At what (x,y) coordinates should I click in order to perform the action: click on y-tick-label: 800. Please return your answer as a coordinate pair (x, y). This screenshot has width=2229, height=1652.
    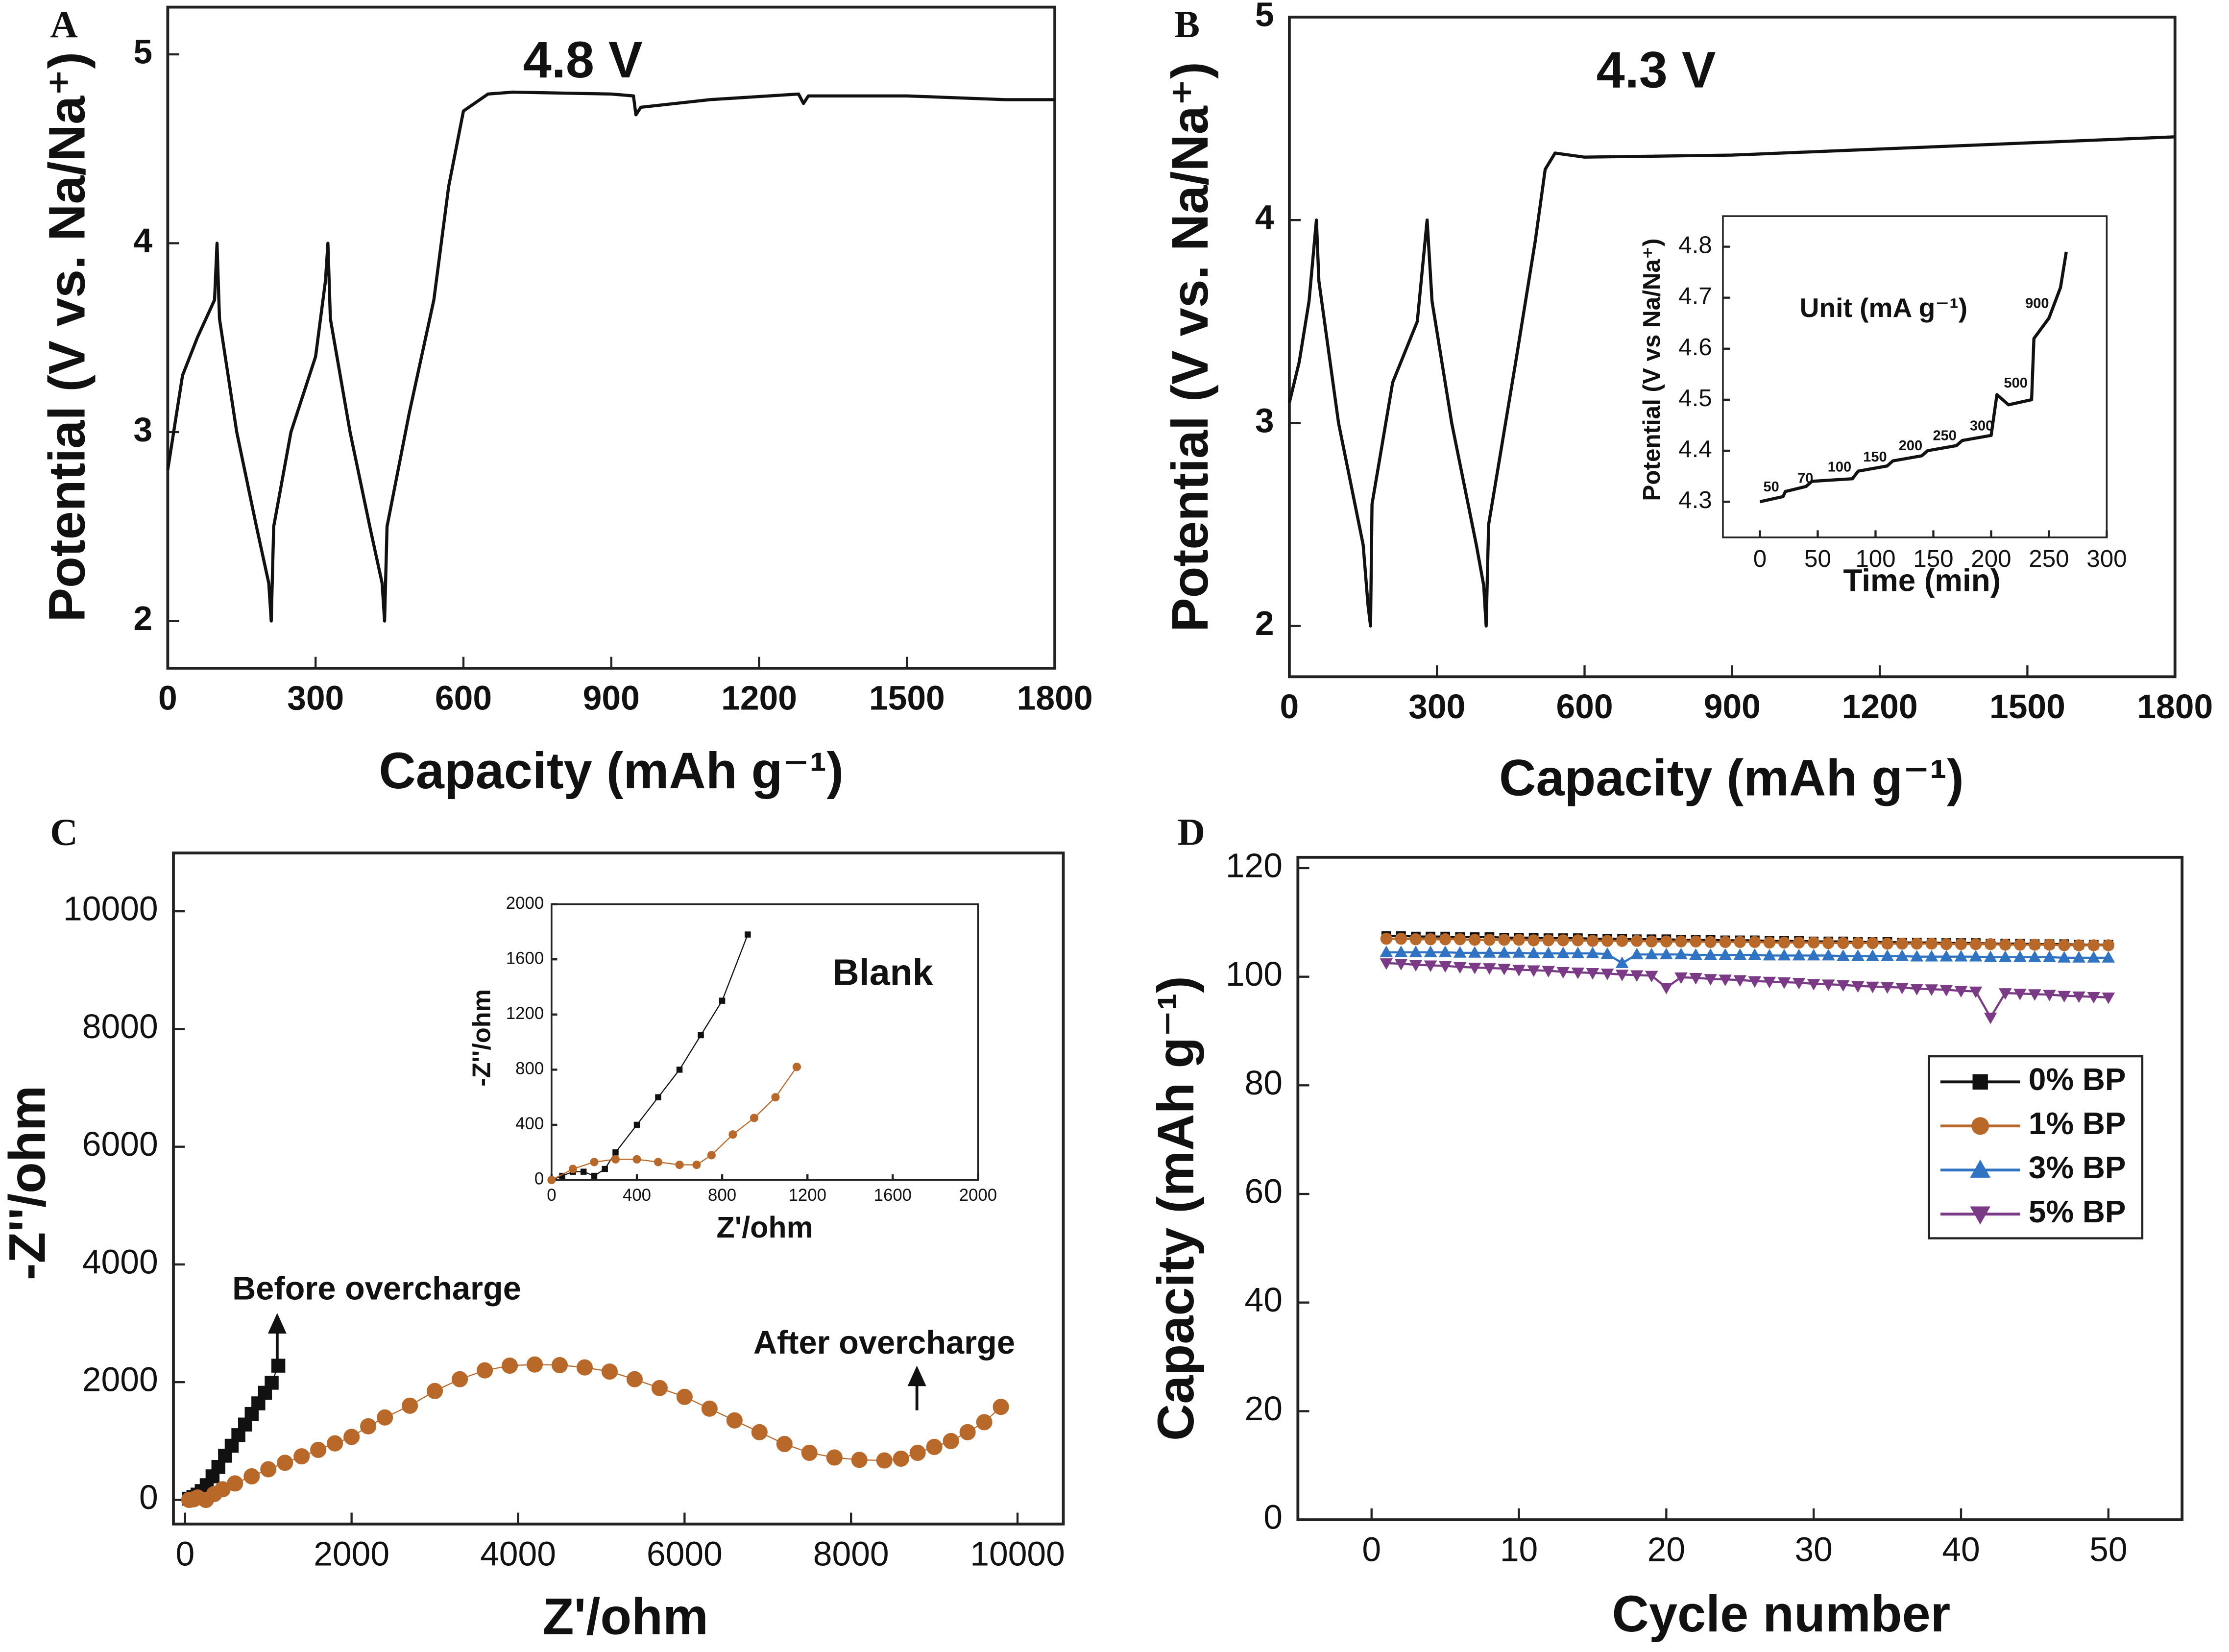
    Looking at the image, I should click on (529, 1069).